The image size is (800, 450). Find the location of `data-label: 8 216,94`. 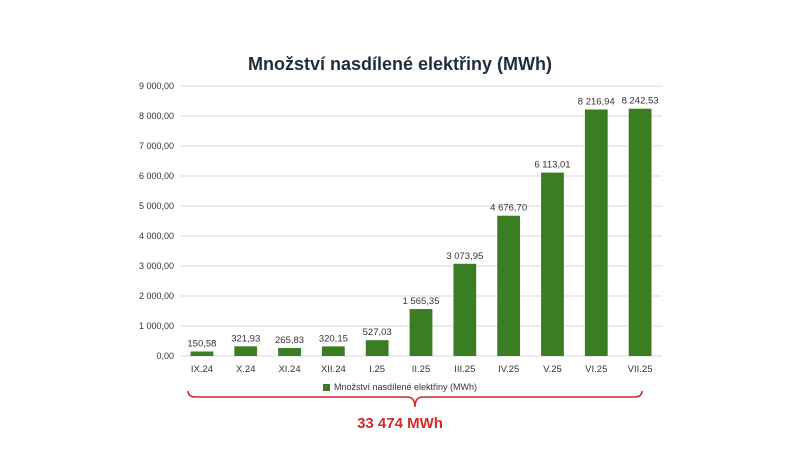

data-label: 8 216,94 is located at coordinates (596, 101).